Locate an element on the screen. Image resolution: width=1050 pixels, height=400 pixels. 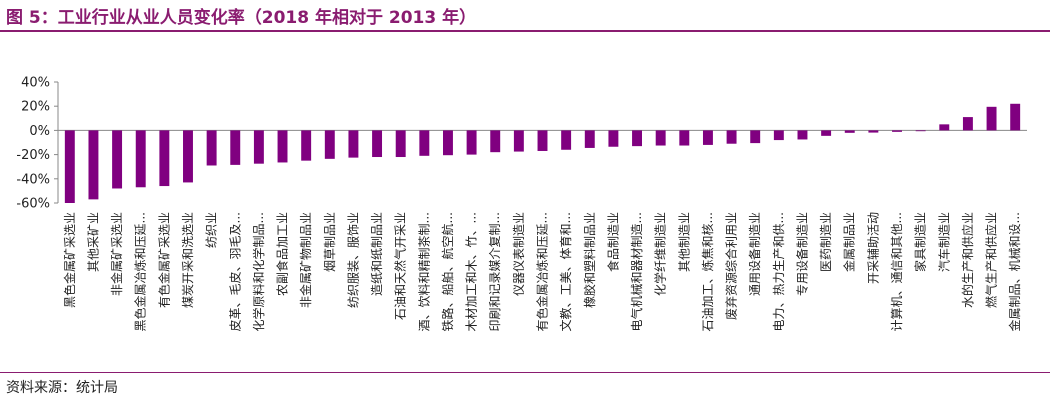
x-category-label: 有色金属矿采选业 is located at coordinates (163, 260).